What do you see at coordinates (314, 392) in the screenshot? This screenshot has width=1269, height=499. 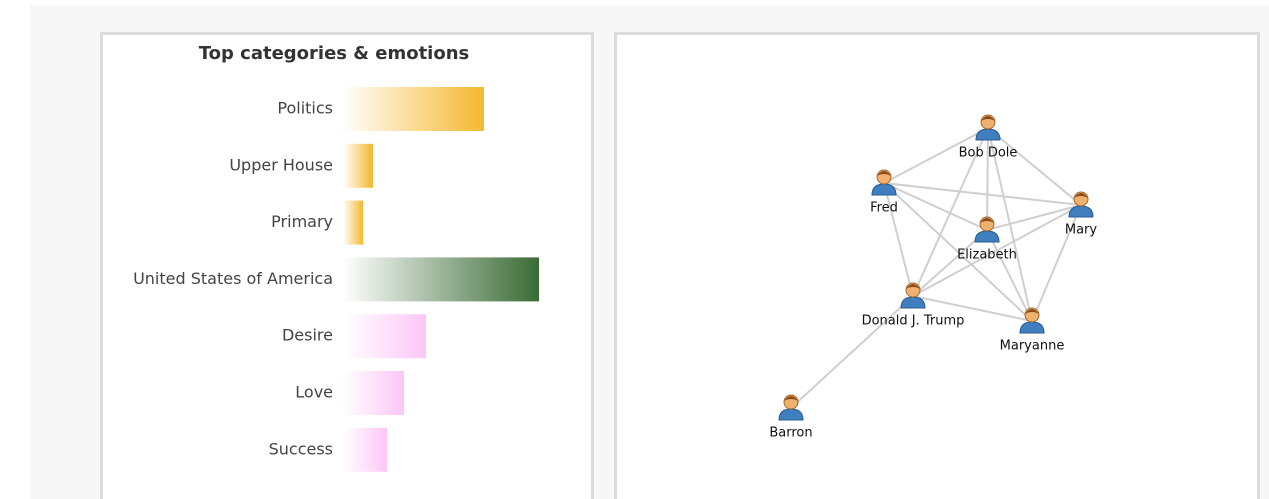 I see `category-label: Love` at bounding box center [314, 392].